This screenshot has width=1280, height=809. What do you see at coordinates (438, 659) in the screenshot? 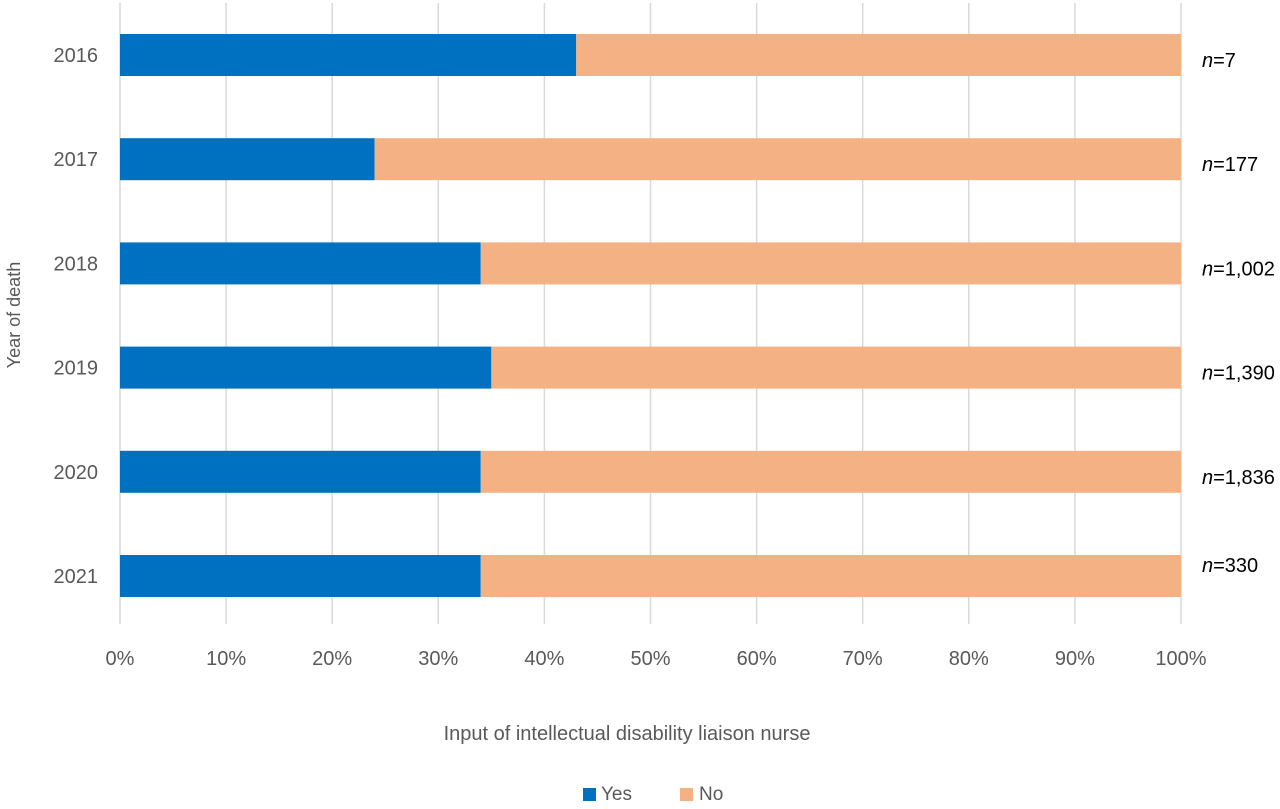
I see `x-tick-label: 30%` at bounding box center [438, 659].